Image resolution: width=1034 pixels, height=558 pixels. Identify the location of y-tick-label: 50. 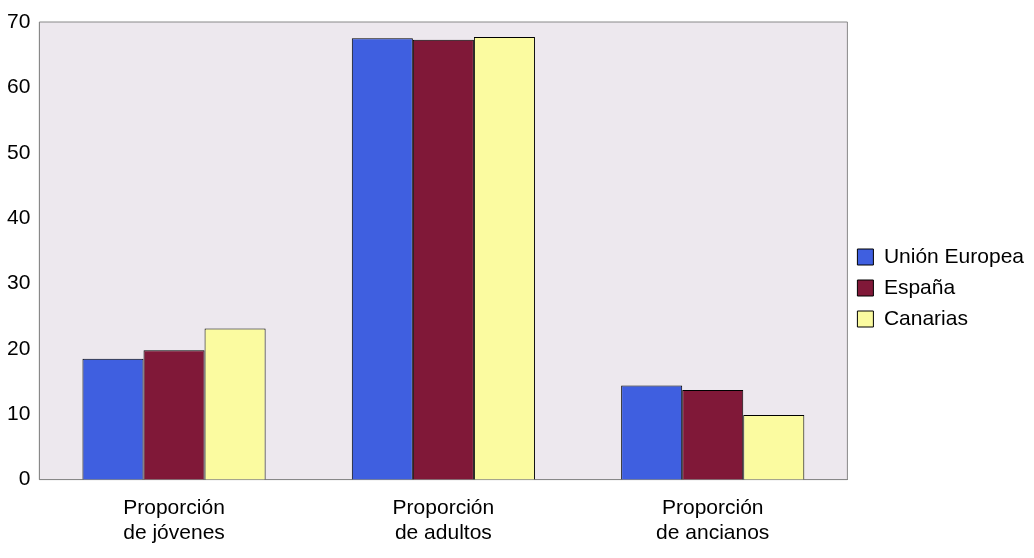
(19, 151).